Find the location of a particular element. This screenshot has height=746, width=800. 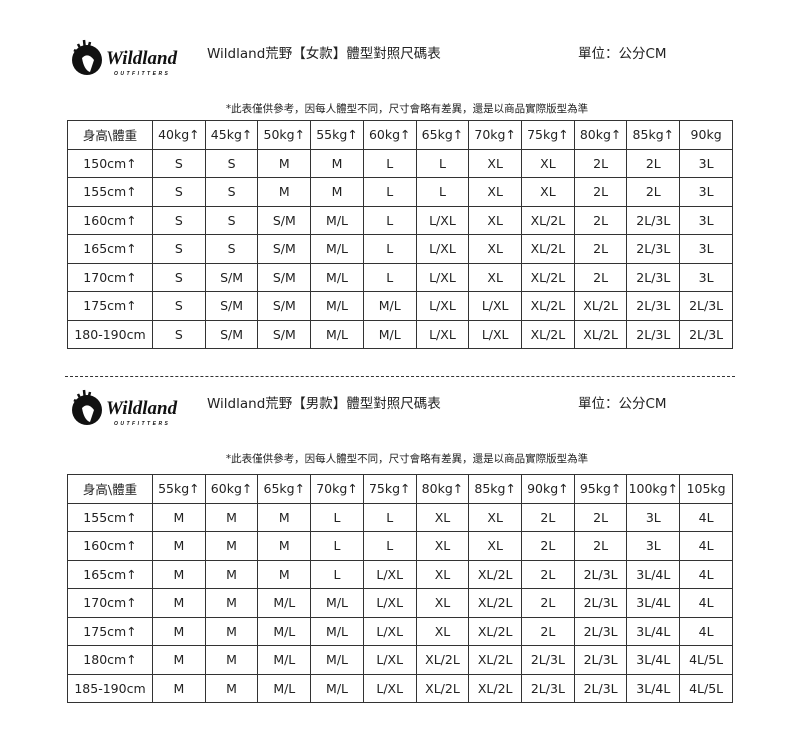

header-cell: 95kg↑ is located at coordinates (600, 489).